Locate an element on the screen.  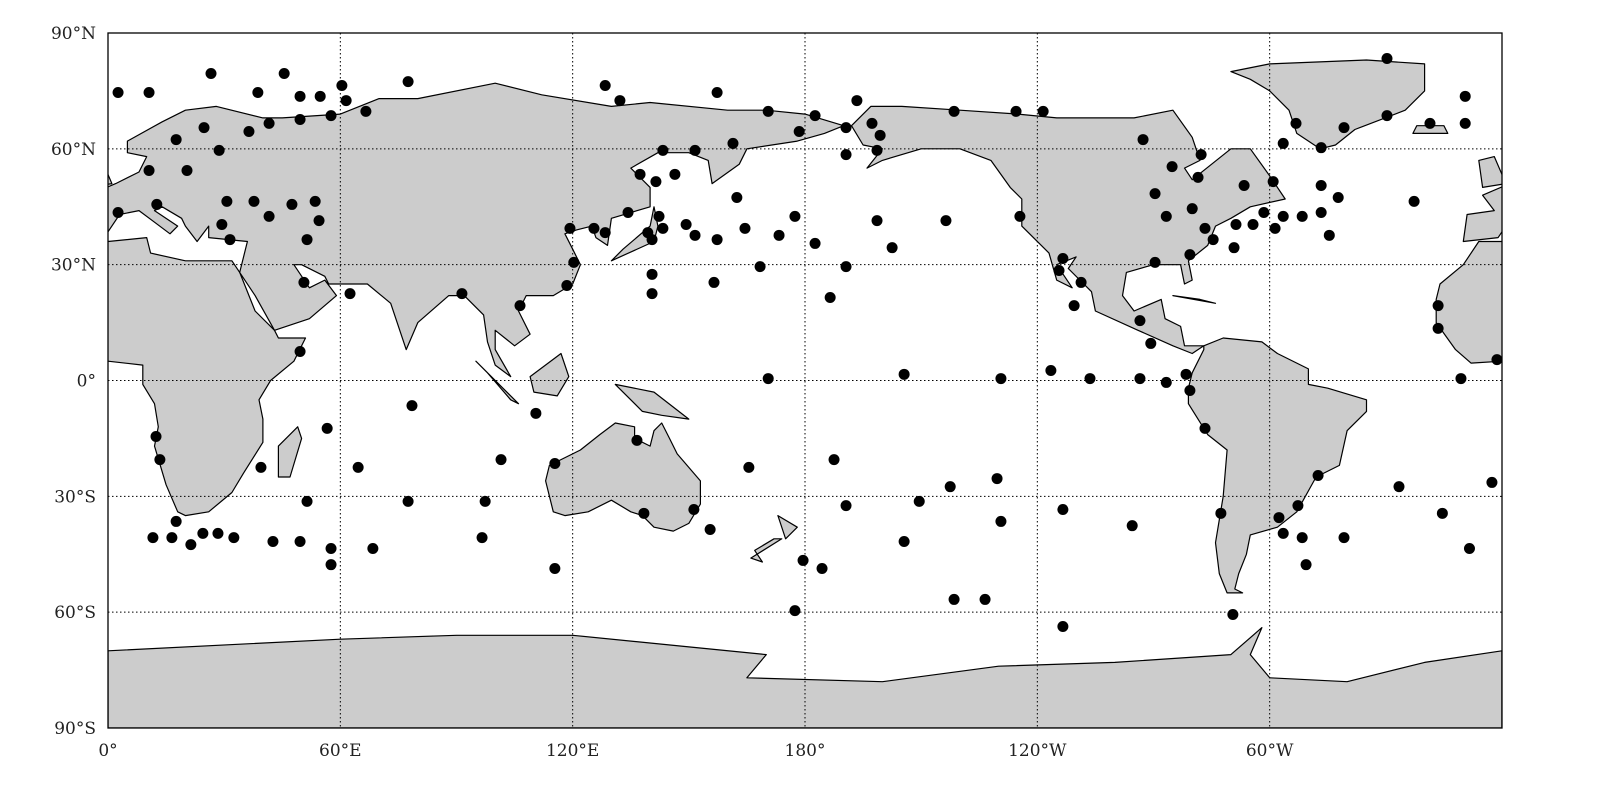
x-tick-label: 60°W is located at coordinates (1270, 751).